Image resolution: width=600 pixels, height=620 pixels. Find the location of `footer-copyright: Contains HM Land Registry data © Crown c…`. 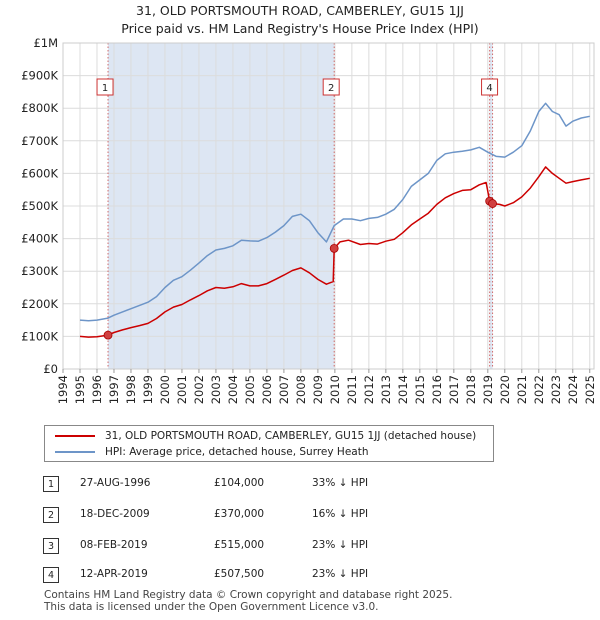

footer-copyright: Contains HM Land Registry data © Crown c… is located at coordinates (248, 595).